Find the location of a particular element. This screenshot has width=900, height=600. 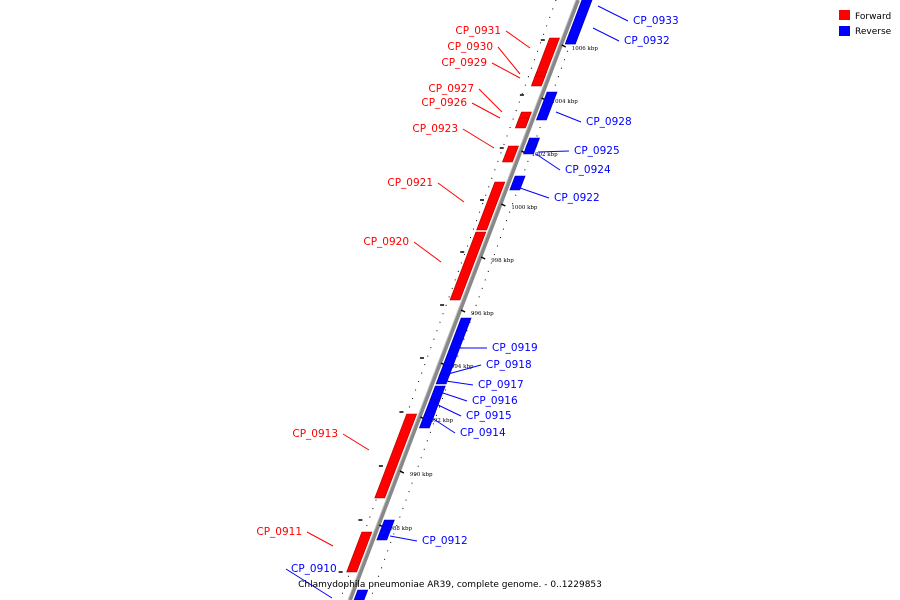

gene-label: CP_0927 is located at coordinates (451, 89).